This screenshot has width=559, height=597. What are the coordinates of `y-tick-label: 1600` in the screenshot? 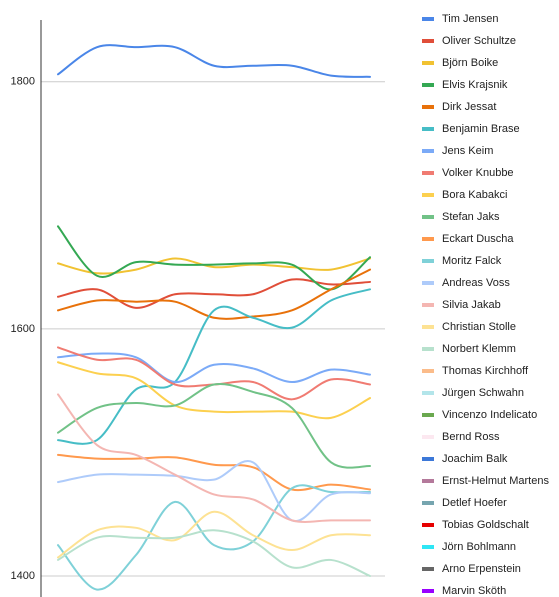 It's located at (23, 329).